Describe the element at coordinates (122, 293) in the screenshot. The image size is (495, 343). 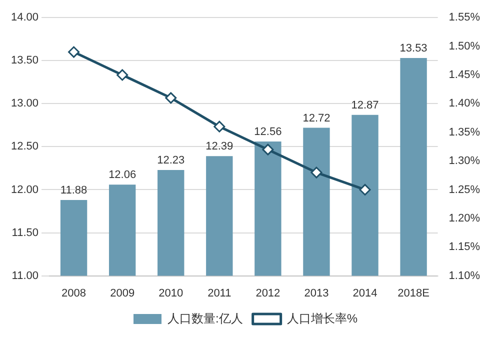
I see `x-tick-label: 2009` at that location.